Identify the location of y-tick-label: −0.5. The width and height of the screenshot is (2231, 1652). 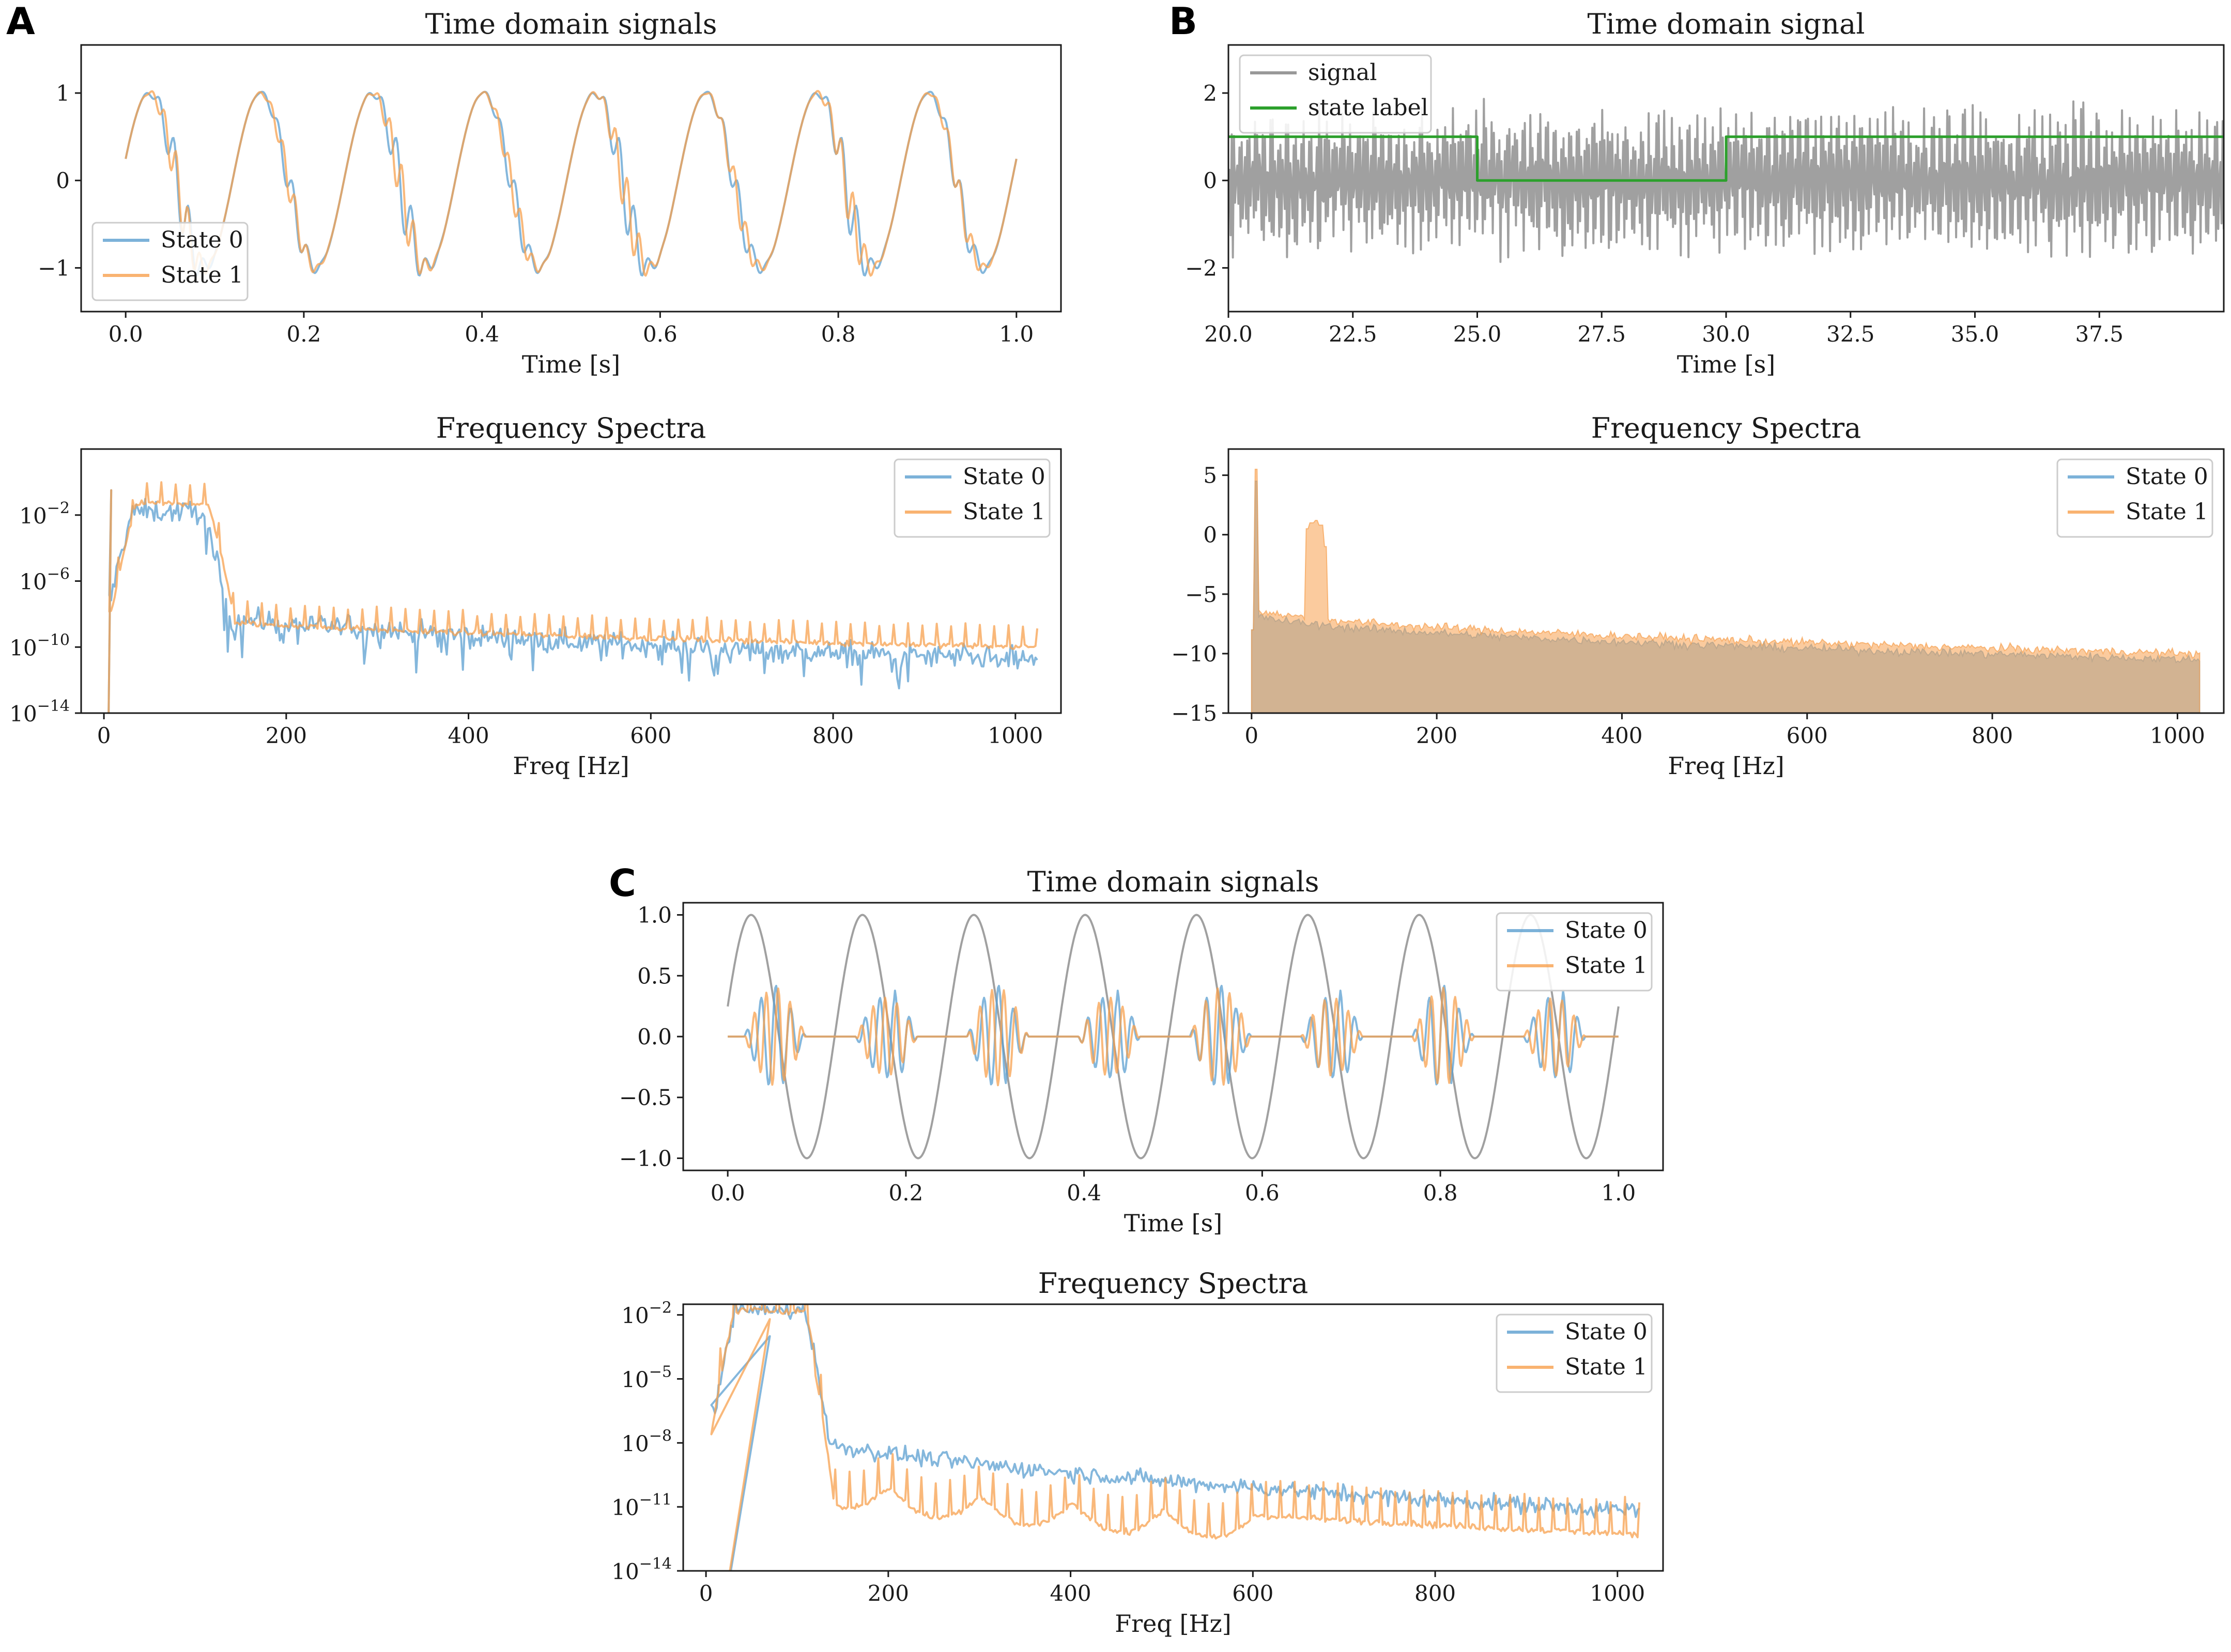
(646, 1098).